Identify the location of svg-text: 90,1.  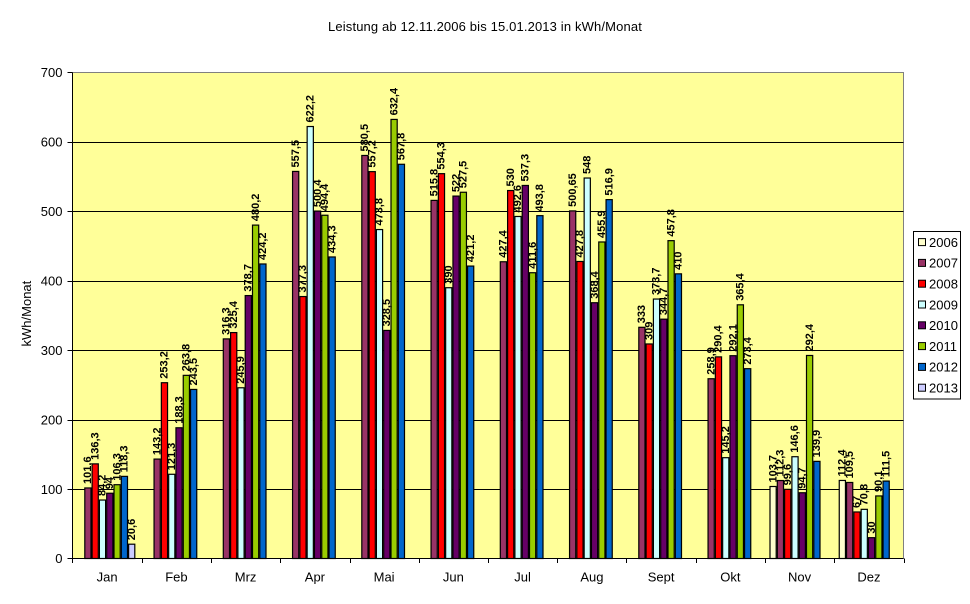
(879, 481).